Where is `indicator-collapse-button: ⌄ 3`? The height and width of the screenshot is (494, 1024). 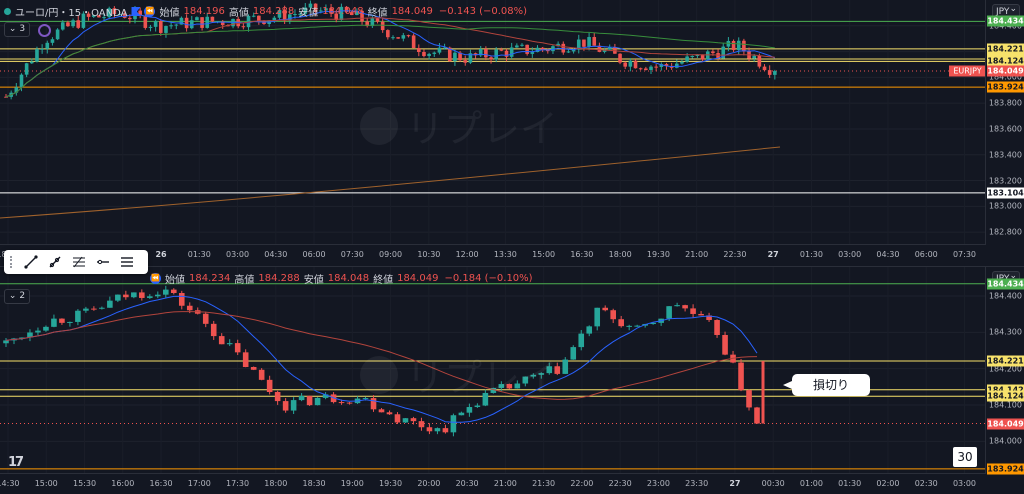
indicator-collapse-button: ⌄ 3 is located at coordinates (17, 29).